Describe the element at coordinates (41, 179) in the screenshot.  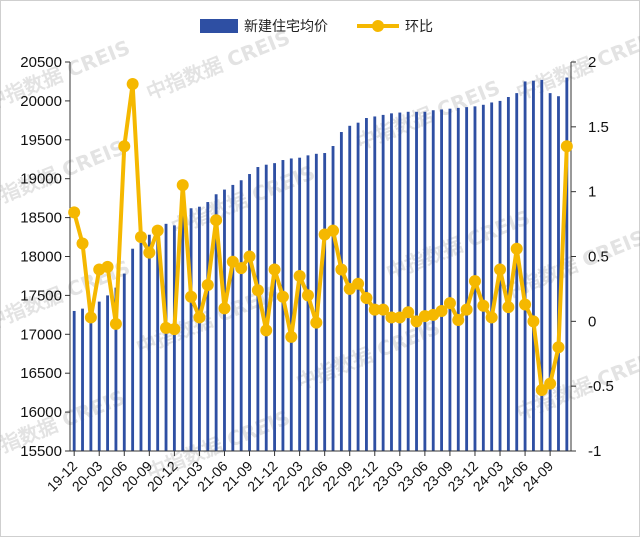
I see `y-left-tick-label: 19000` at that location.